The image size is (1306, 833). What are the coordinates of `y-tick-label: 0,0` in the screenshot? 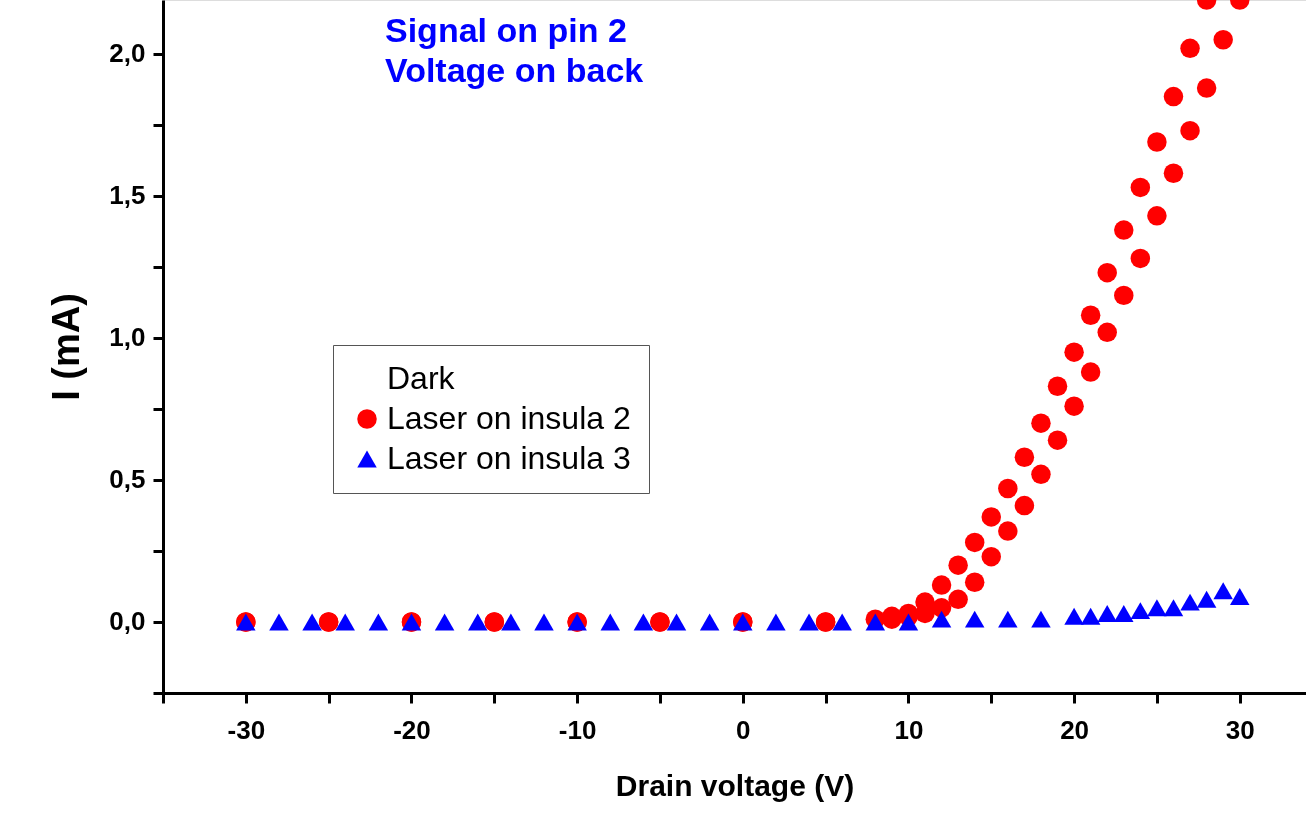 It's located at (127, 621).